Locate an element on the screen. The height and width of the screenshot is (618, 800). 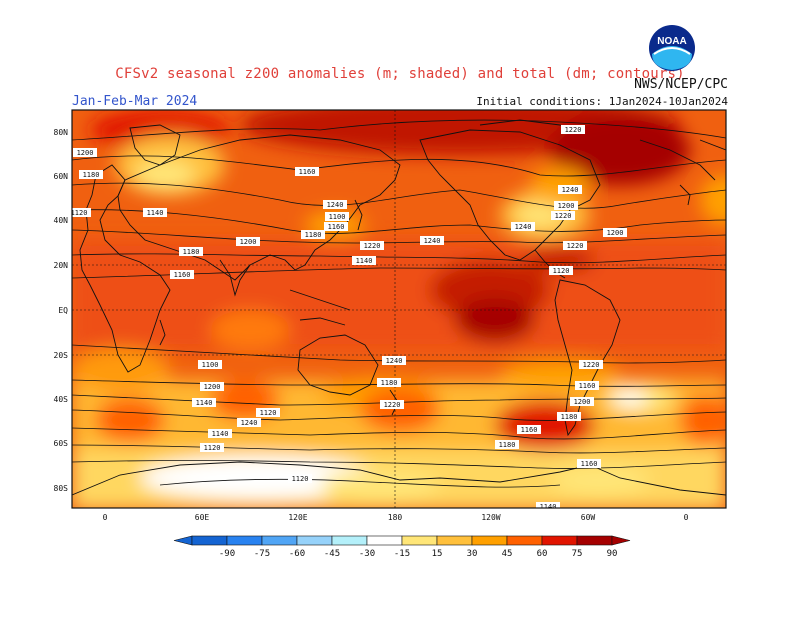
lon-label: 180 is located at coordinates (395, 517).